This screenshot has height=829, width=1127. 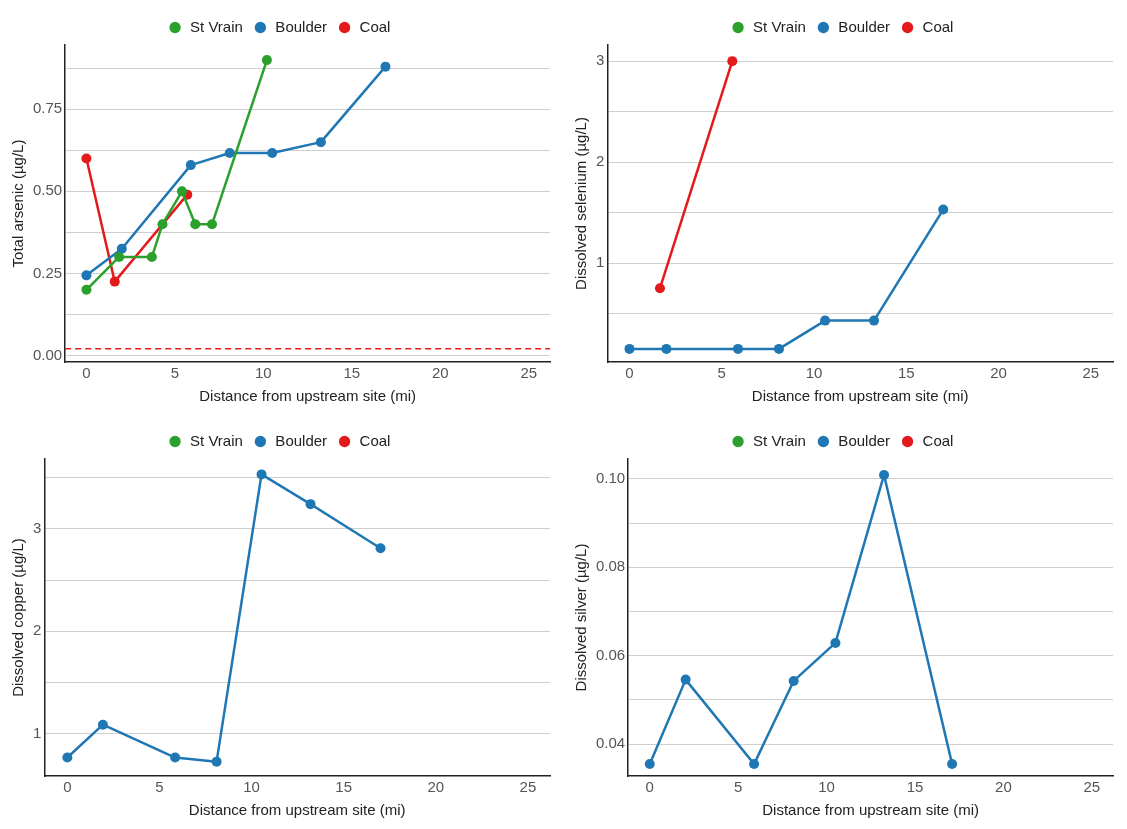 What do you see at coordinates (47, 108) in the screenshot?
I see `y-tick-label: 0.75` at bounding box center [47, 108].